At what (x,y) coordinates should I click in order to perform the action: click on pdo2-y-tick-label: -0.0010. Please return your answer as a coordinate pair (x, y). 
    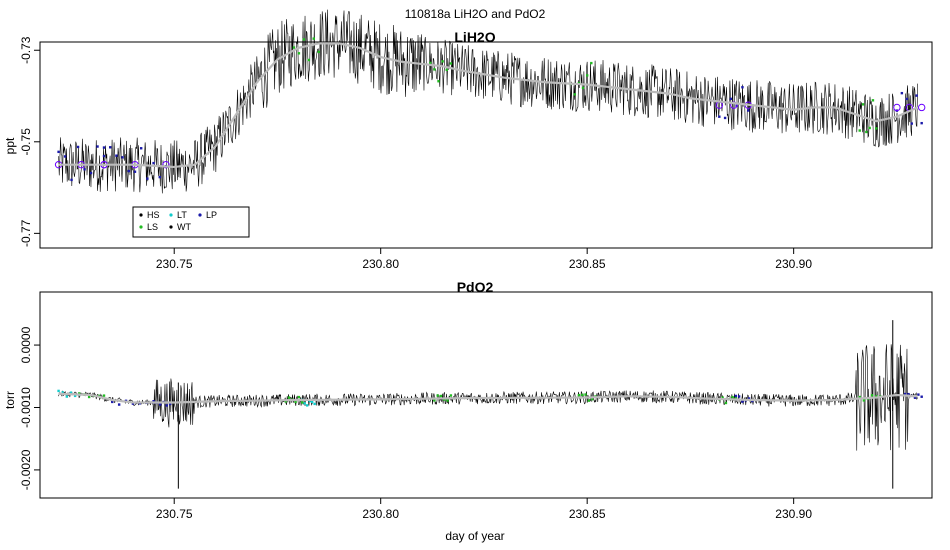
    Looking at the image, I should click on (26, 407).